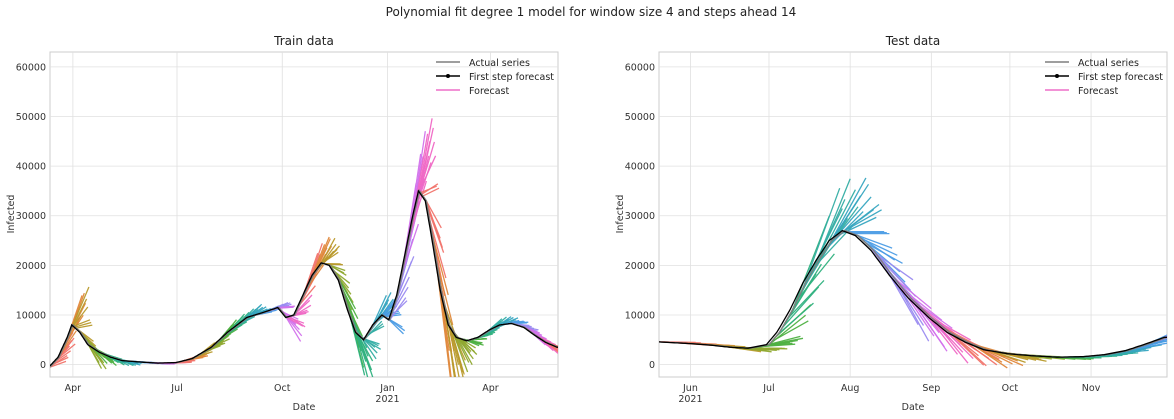 The height and width of the screenshot is (419, 1174). Describe the element at coordinates (387, 388) in the screenshot. I see `train-x-tick-label: Jan` at that location.